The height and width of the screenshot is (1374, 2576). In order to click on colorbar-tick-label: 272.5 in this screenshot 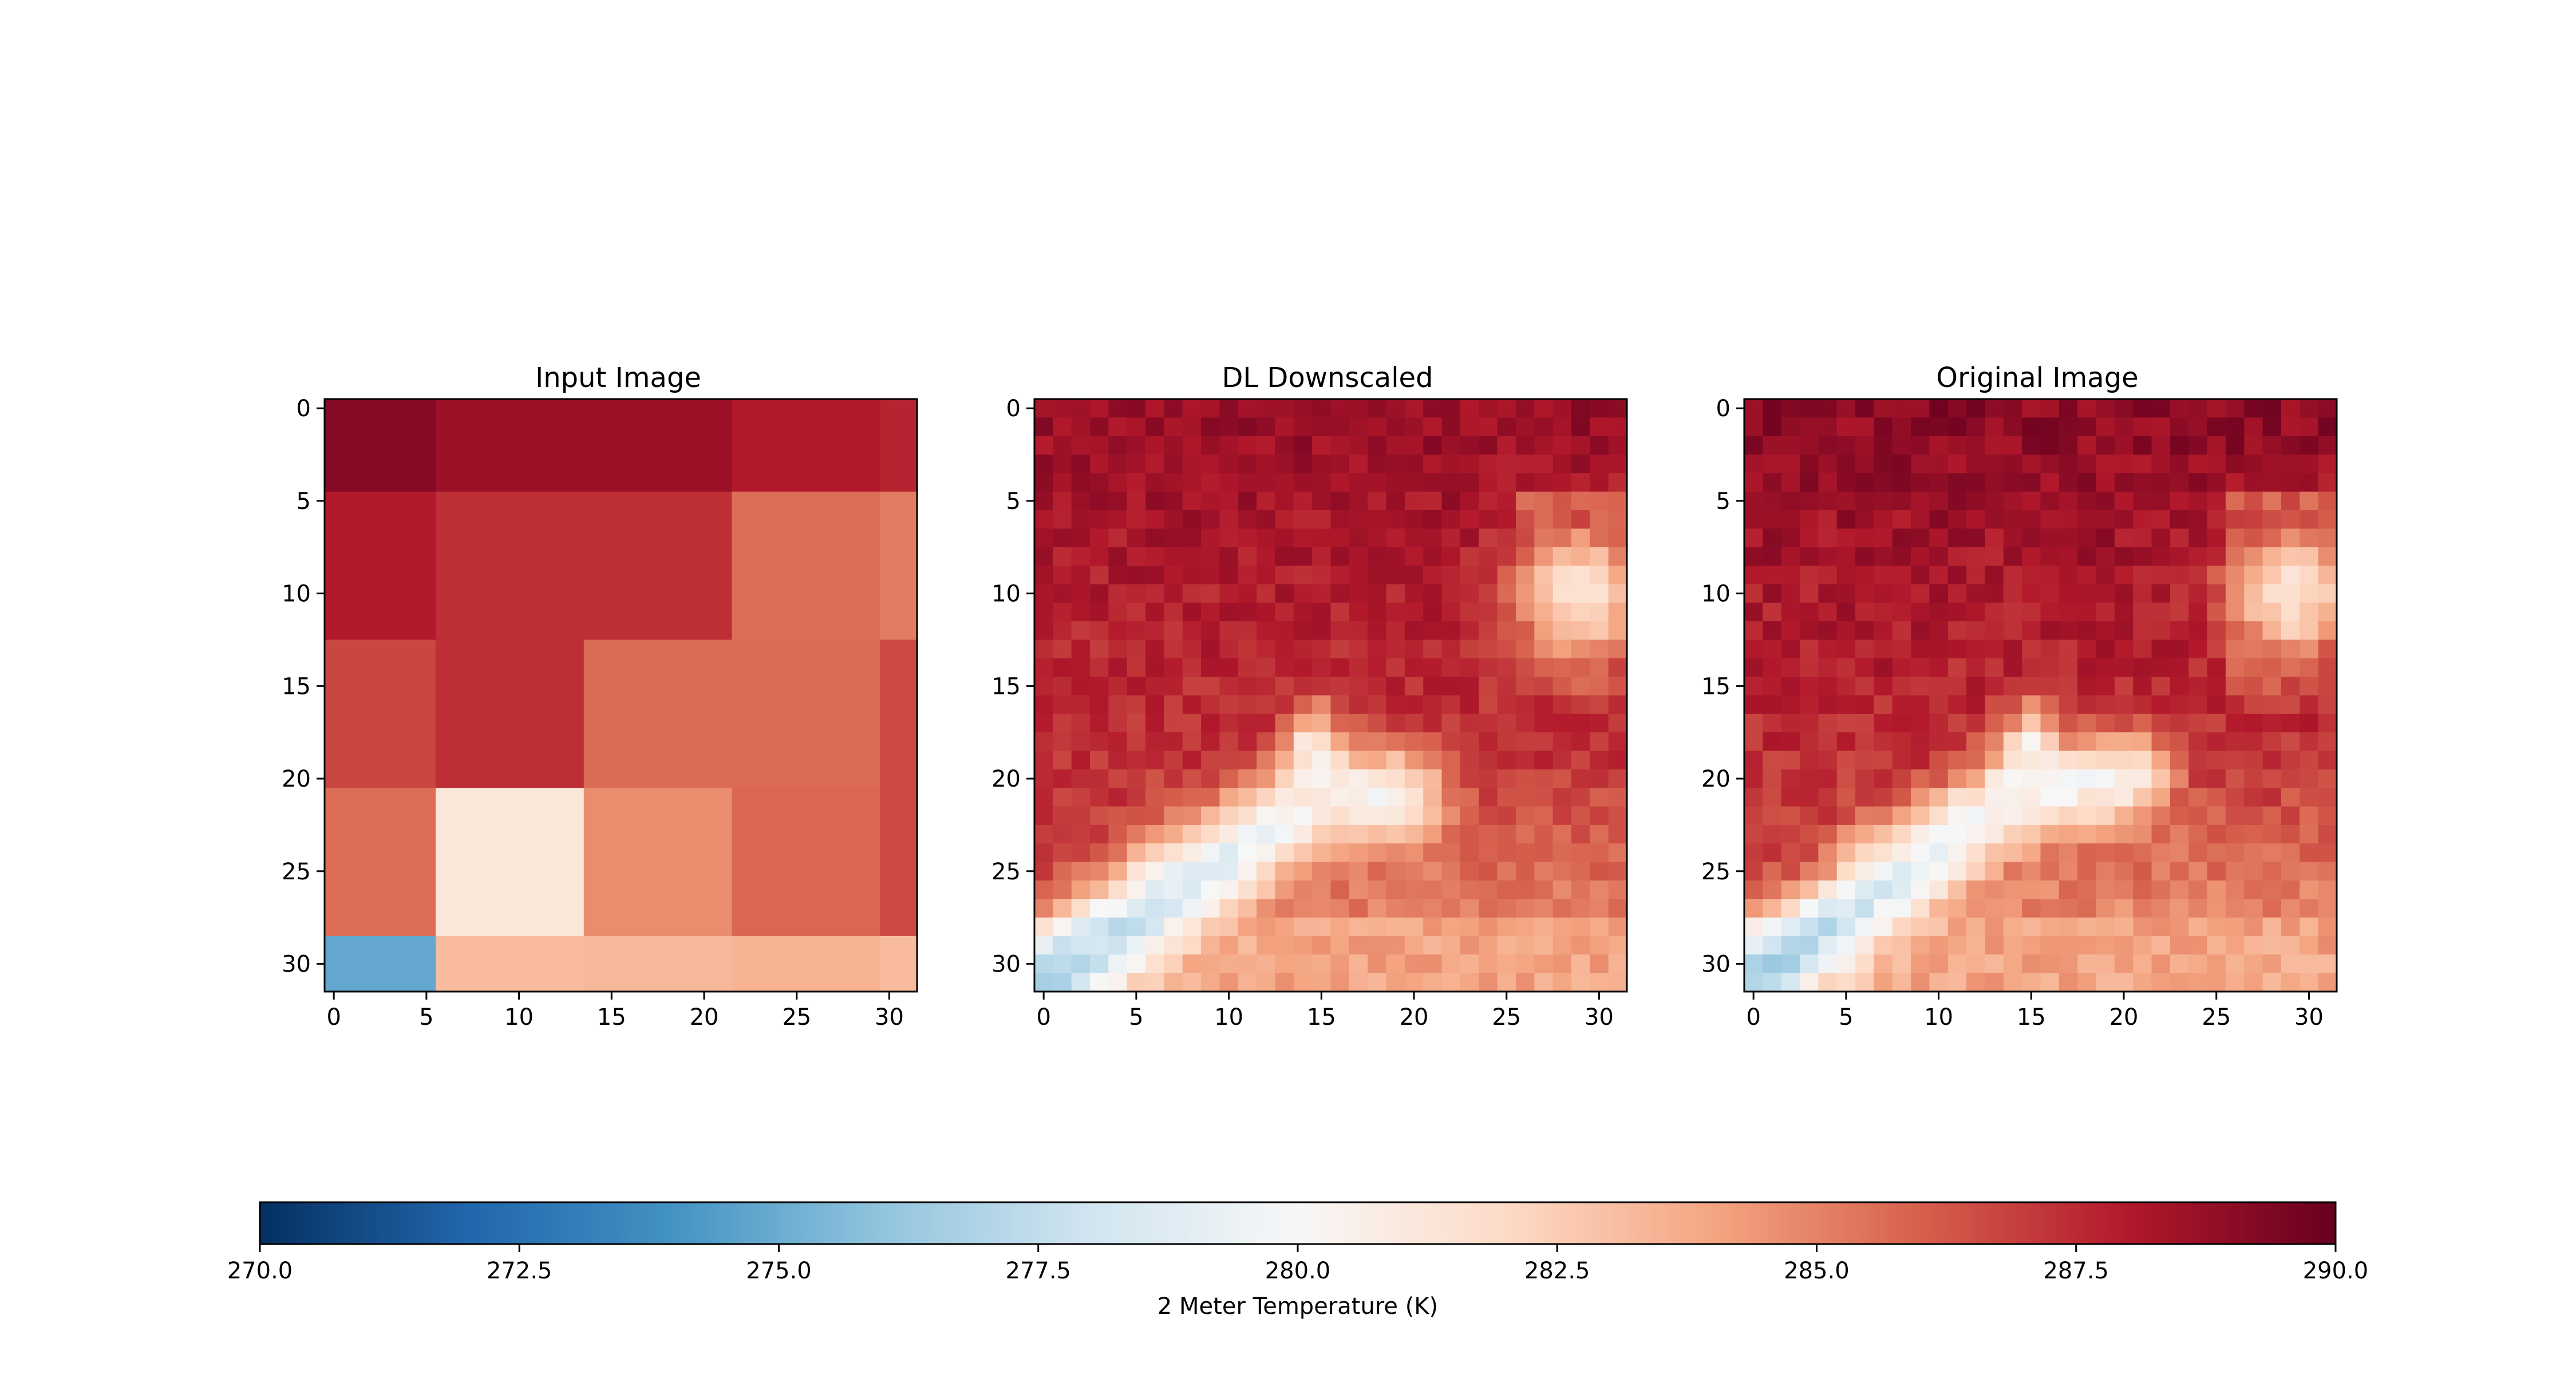, I will do `click(519, 1271)`.